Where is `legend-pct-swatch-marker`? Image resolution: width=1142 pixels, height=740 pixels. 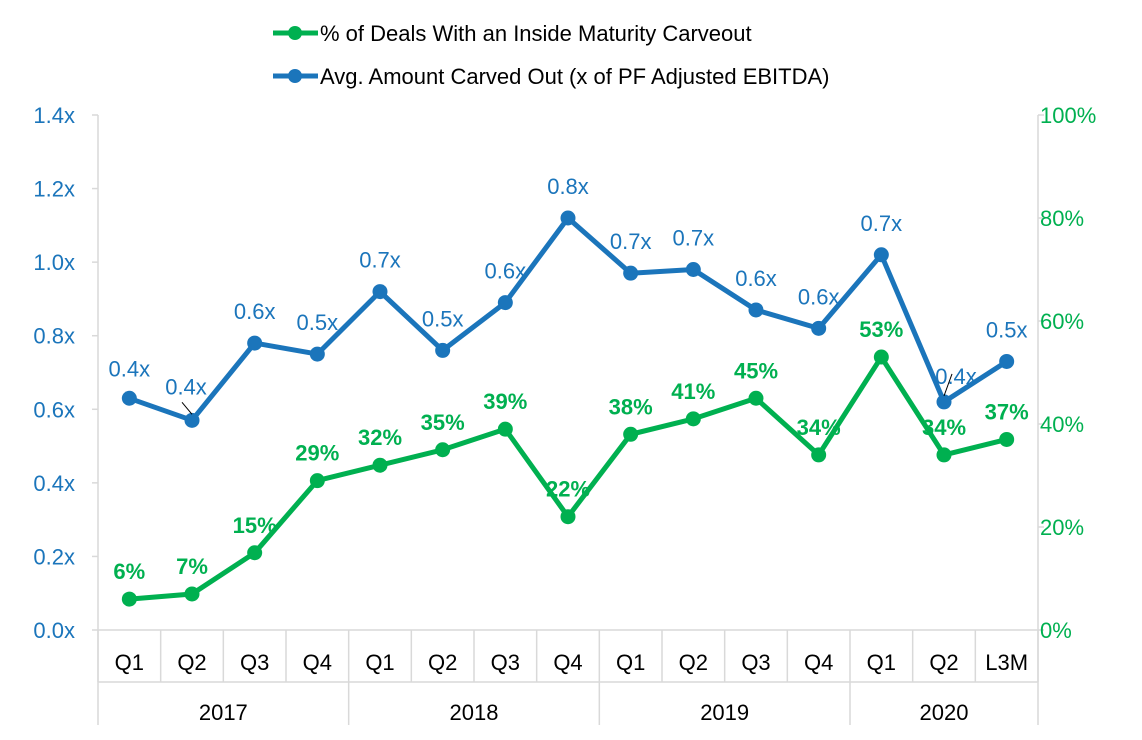 legend-pct-swatch-marker is located at coordinates (295, 33).